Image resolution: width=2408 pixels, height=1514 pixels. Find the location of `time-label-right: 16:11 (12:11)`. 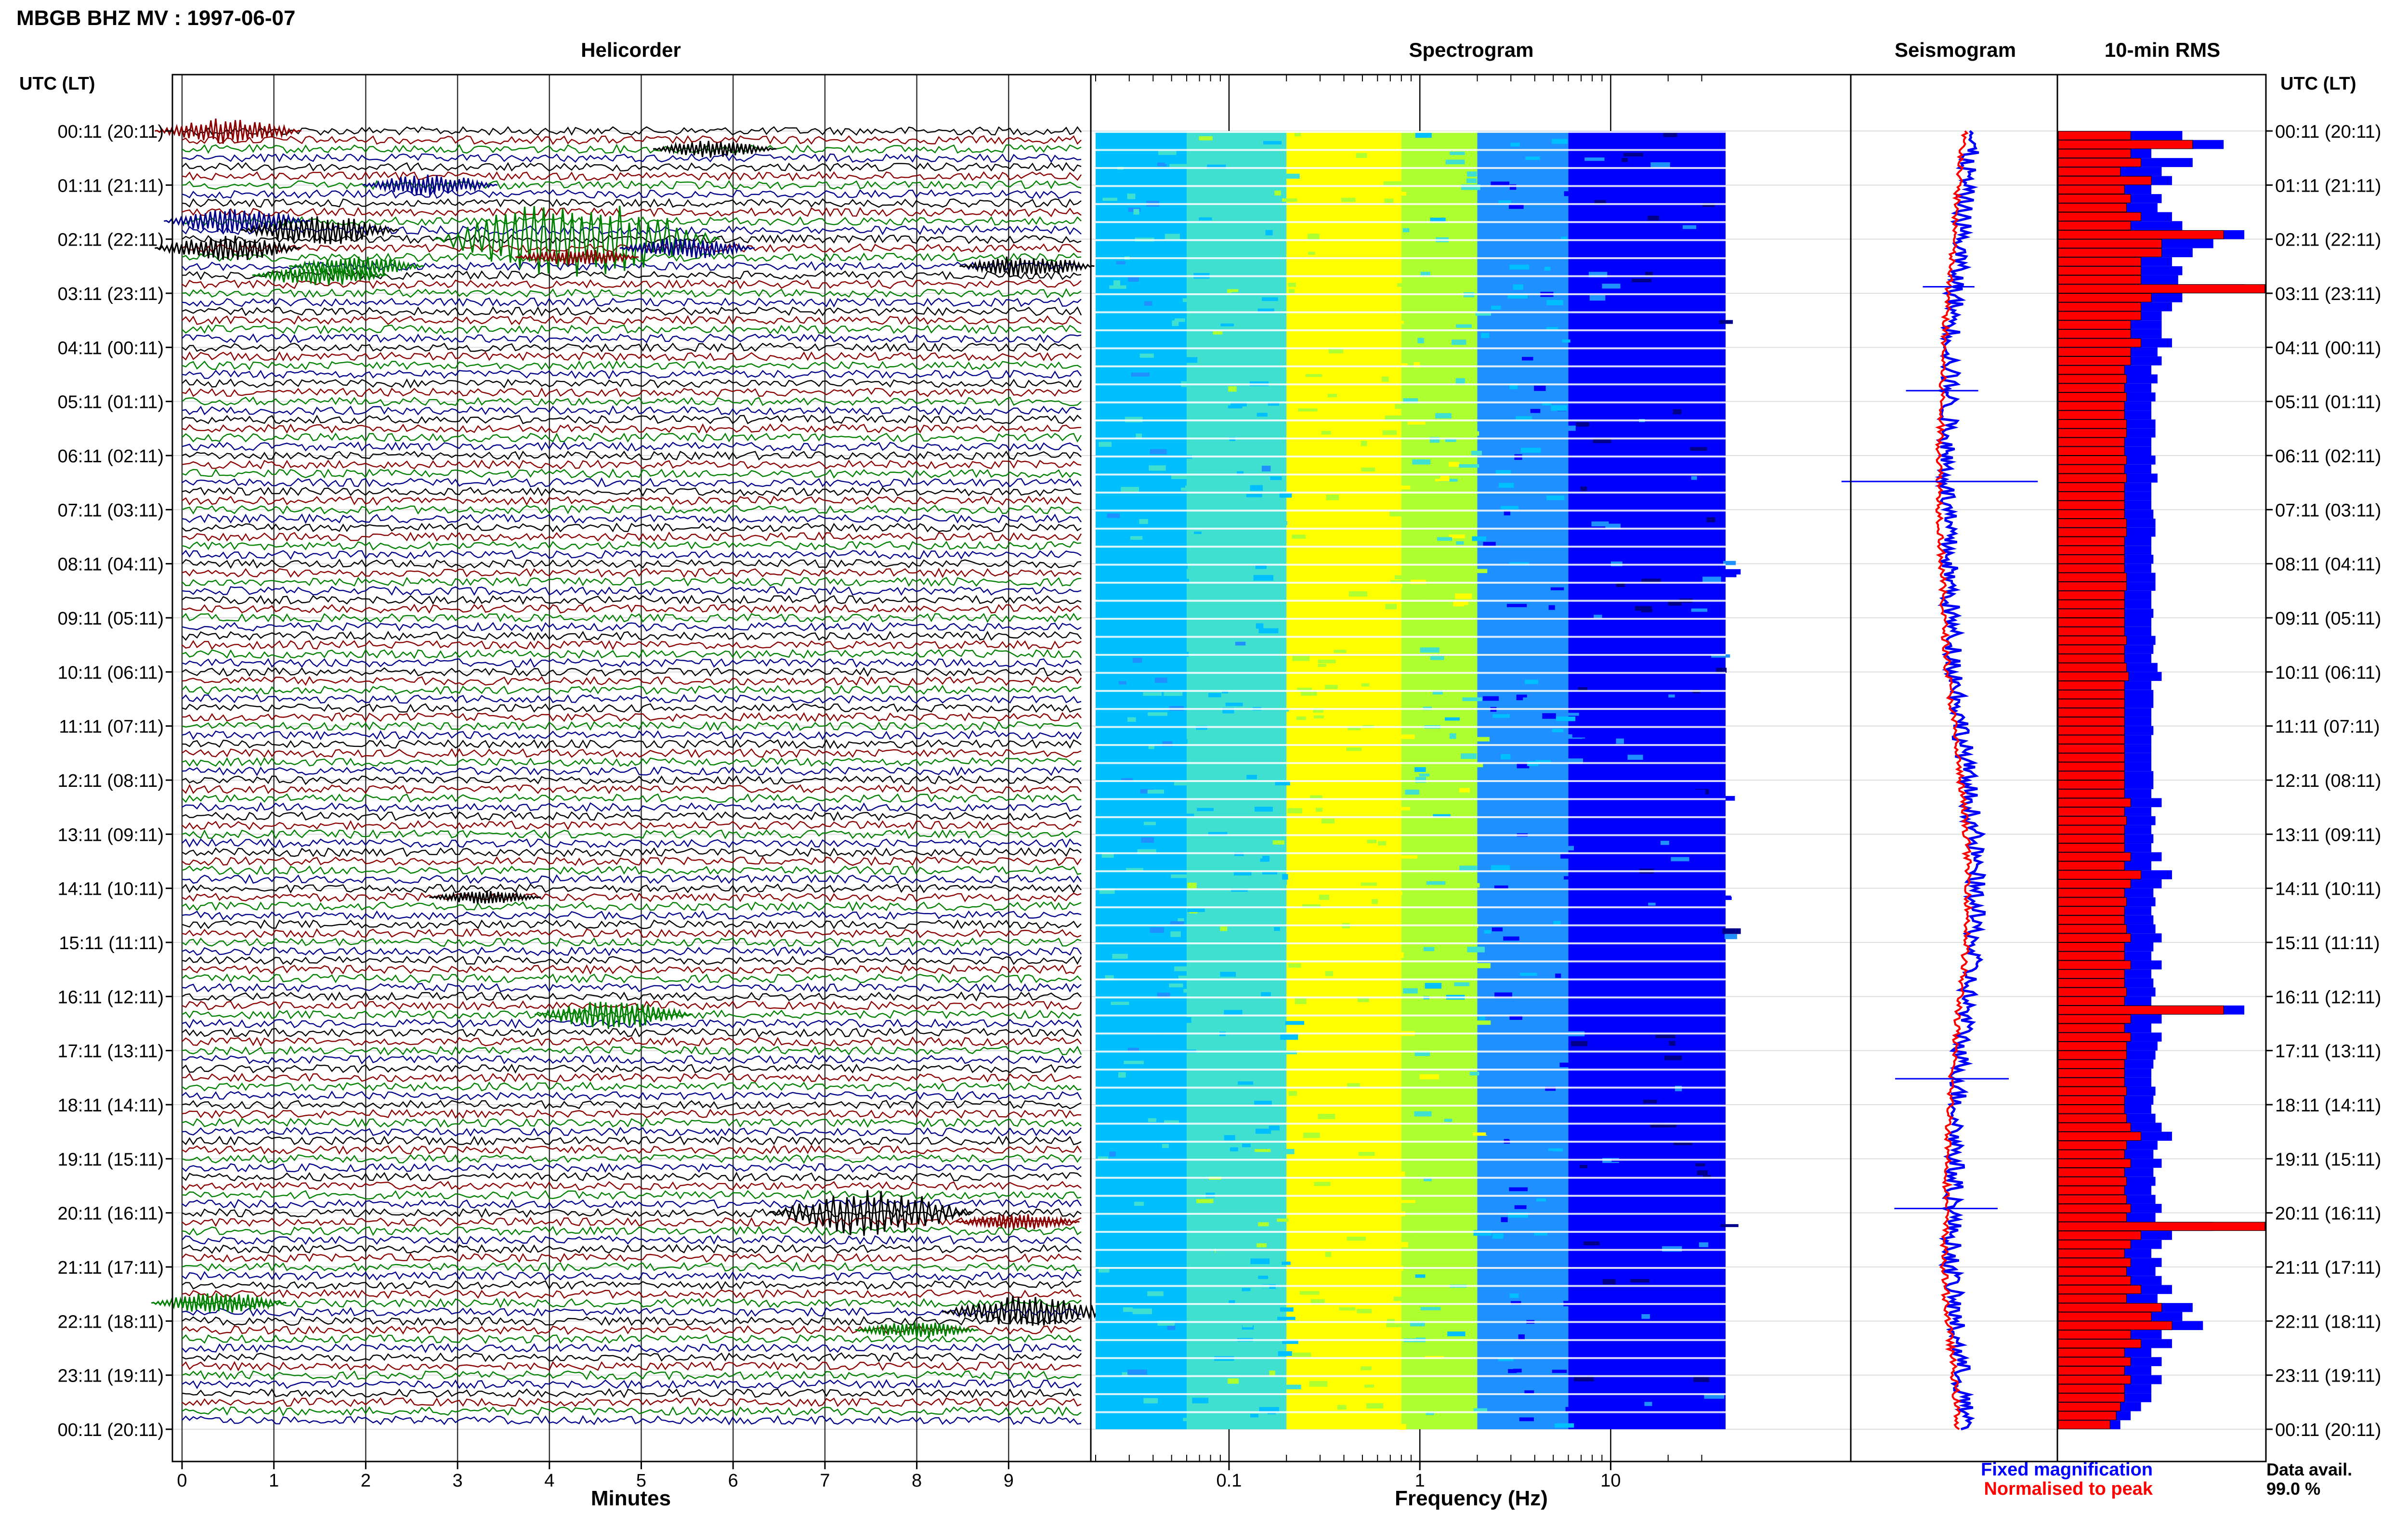

time-label-right: 16:11 (12:11) is located at coordinates (2328, 997).